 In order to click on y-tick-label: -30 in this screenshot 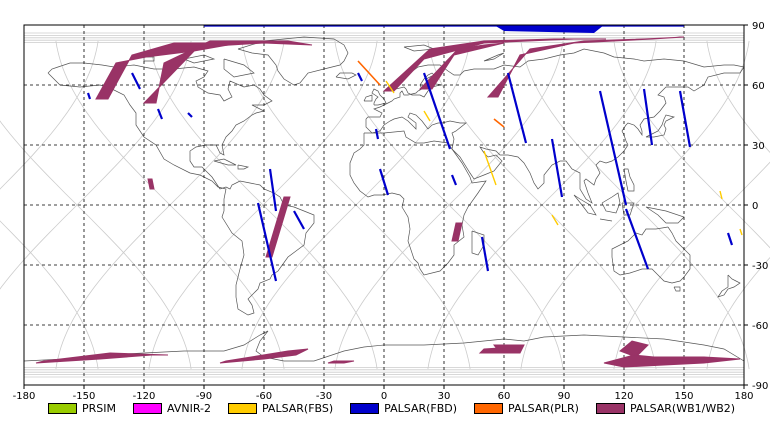, I will do `click(760, 266)`.